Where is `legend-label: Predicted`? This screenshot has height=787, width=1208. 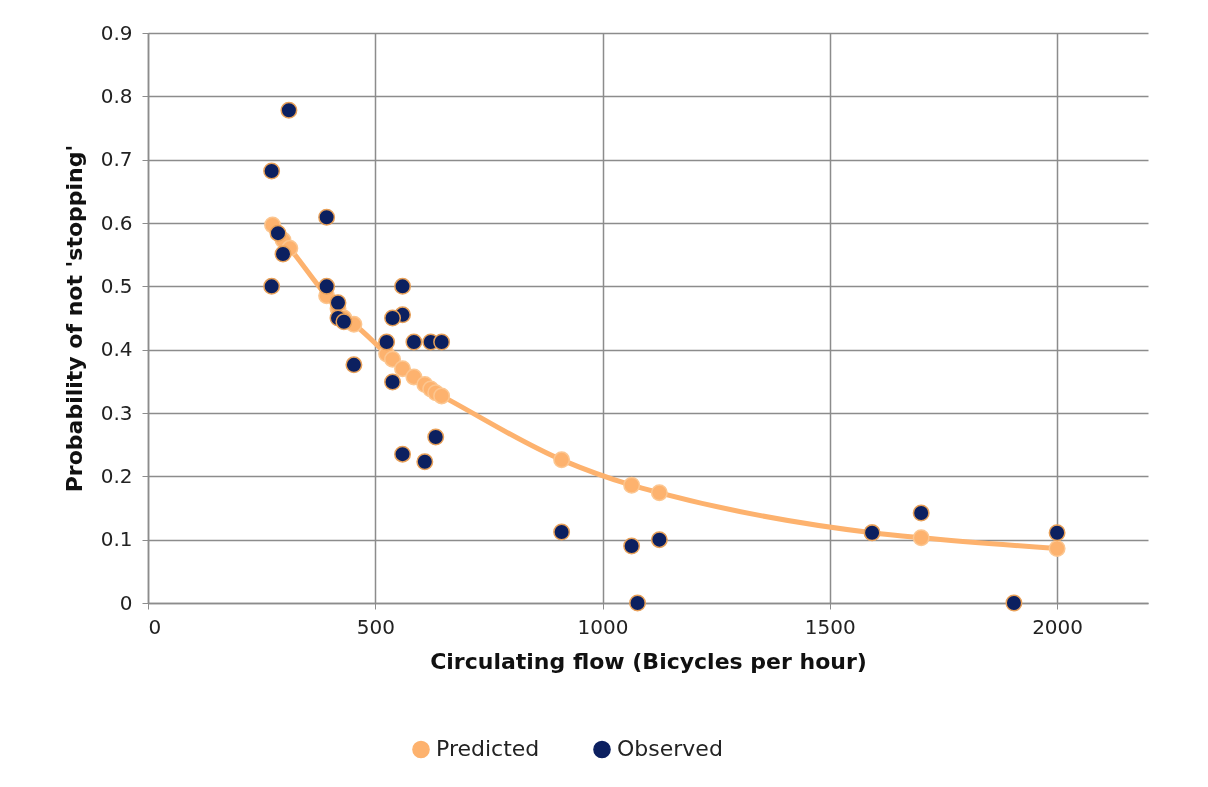 legend-label: Predicted is located at coordinates (488, 749).